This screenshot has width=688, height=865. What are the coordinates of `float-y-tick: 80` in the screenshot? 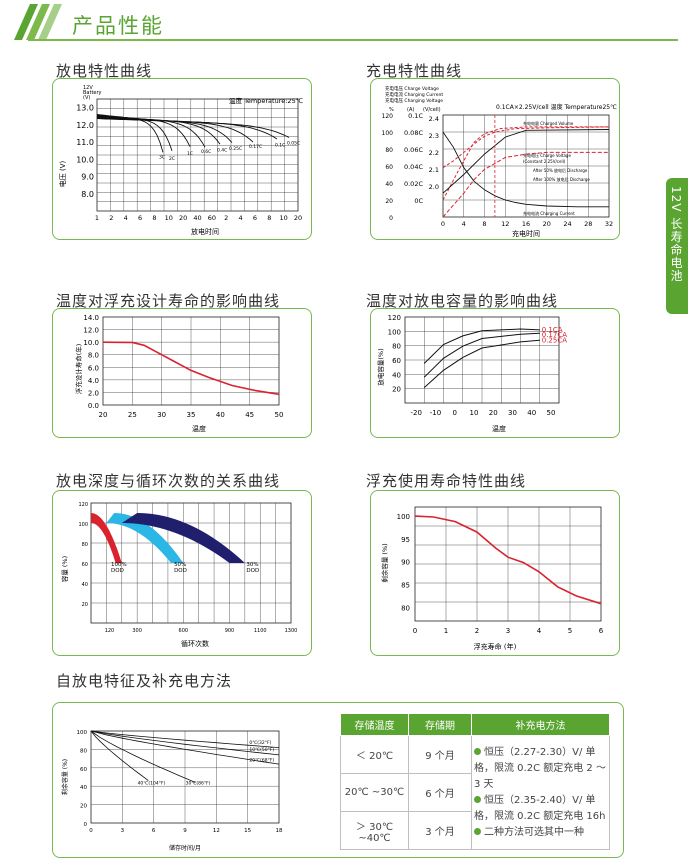 It's located at (405, 608).